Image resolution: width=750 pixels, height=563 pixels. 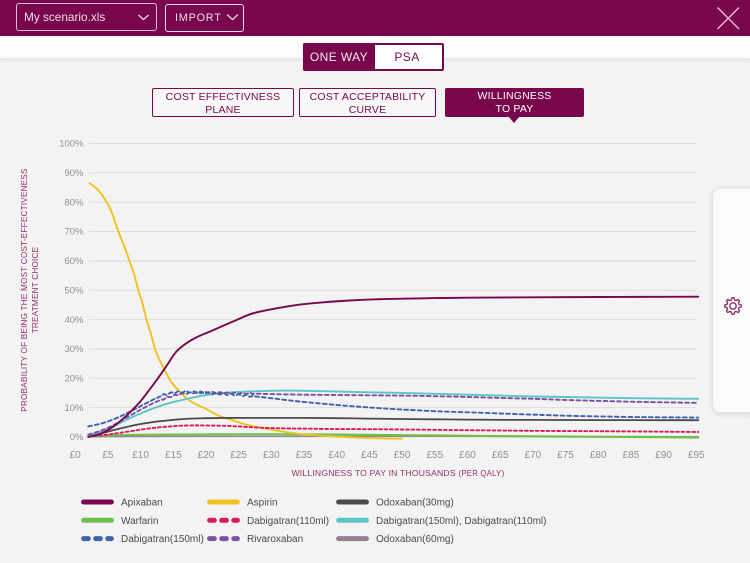 What do you see at coordinates (139, 521) in the screenshot?
I see `svg-text: Warfarin` at bounding box center [139, 521].